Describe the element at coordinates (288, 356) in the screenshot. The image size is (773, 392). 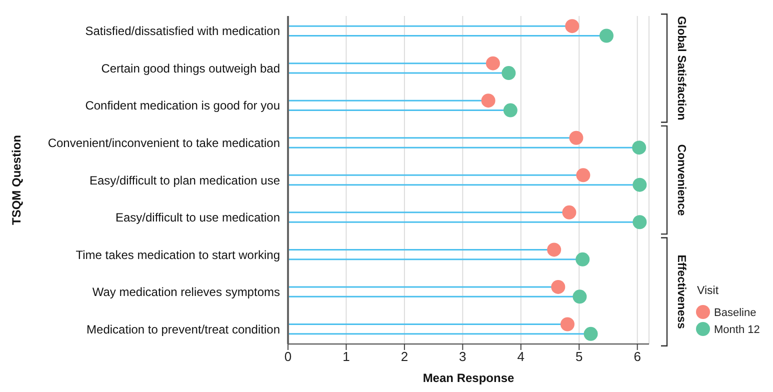
I see `x-tick-label: 0` at that location.